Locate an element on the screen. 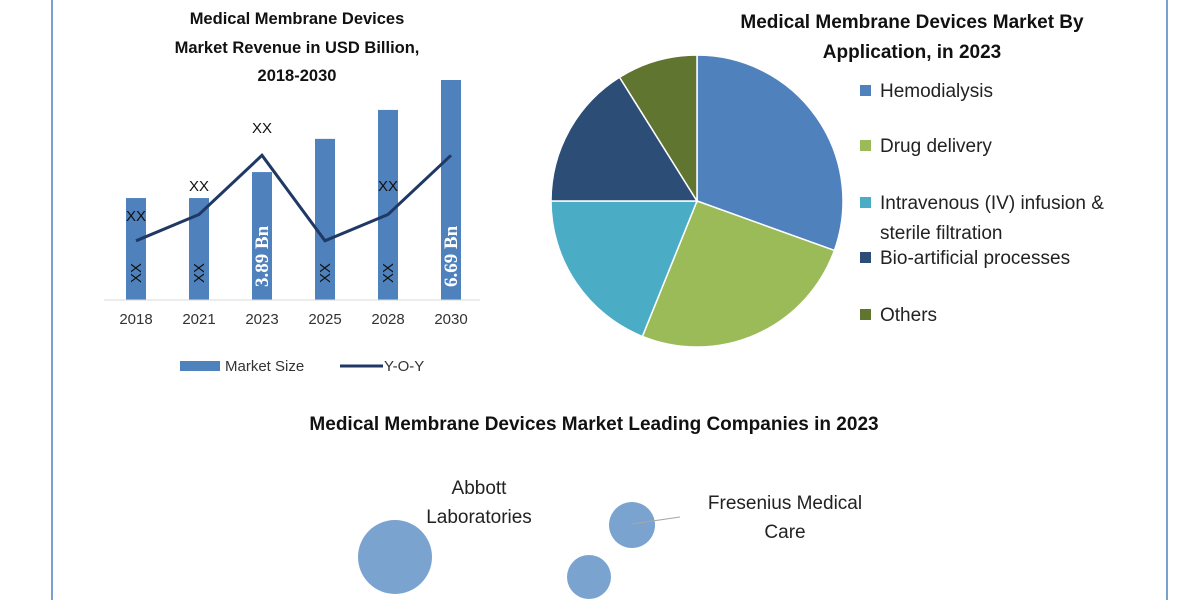 This screenshot has height=600, width=1200. bar-chart-title-line-3: 2018-2030 is located at coordinates (297, 76).